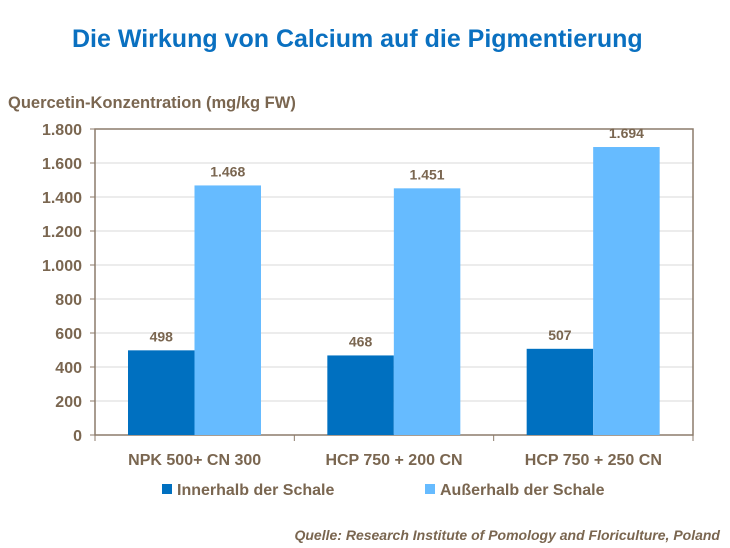 Image resolution: width=730 pixels, height=548 pixels. Describe the element at coordinates (522, 490) in the screenshot. I see `legend-label: Außerhalb der Schale` at that location.